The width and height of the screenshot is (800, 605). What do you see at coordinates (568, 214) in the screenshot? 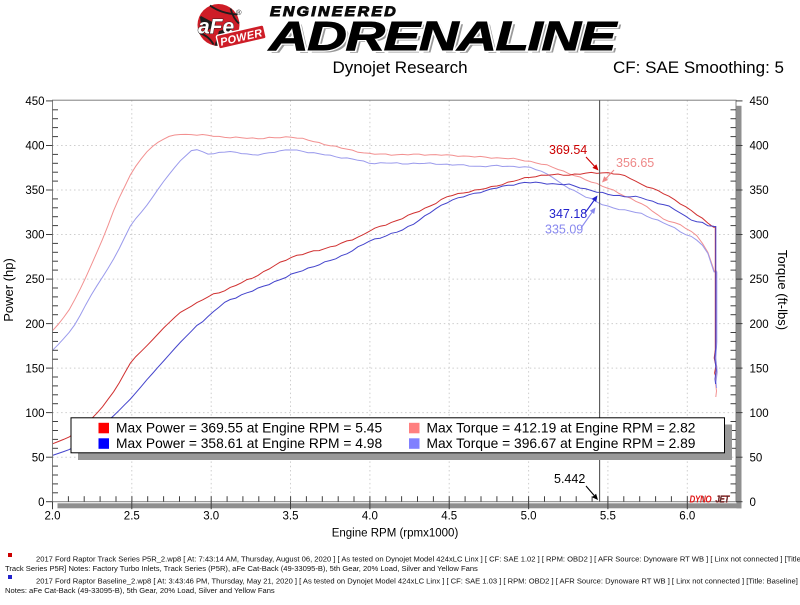
I see `svg-text: 347.18` at bounding box center [568, 214].